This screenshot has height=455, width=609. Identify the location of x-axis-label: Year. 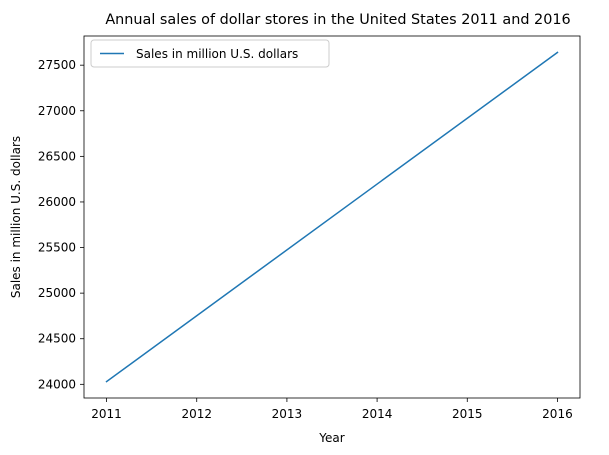
(331, 438).